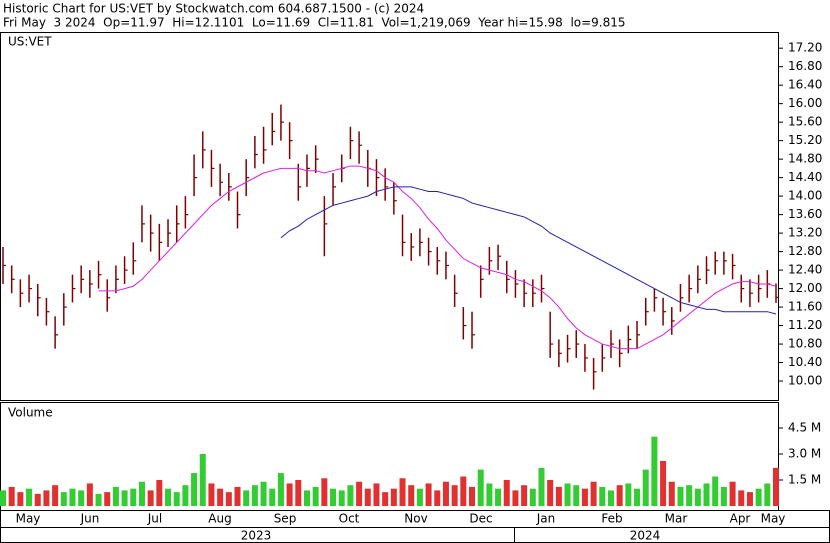 This screenshot has height=543, width=830. Describe the element at coordinates (30, 413) in the screenshot. I see `volume-label: Volume` at that location.